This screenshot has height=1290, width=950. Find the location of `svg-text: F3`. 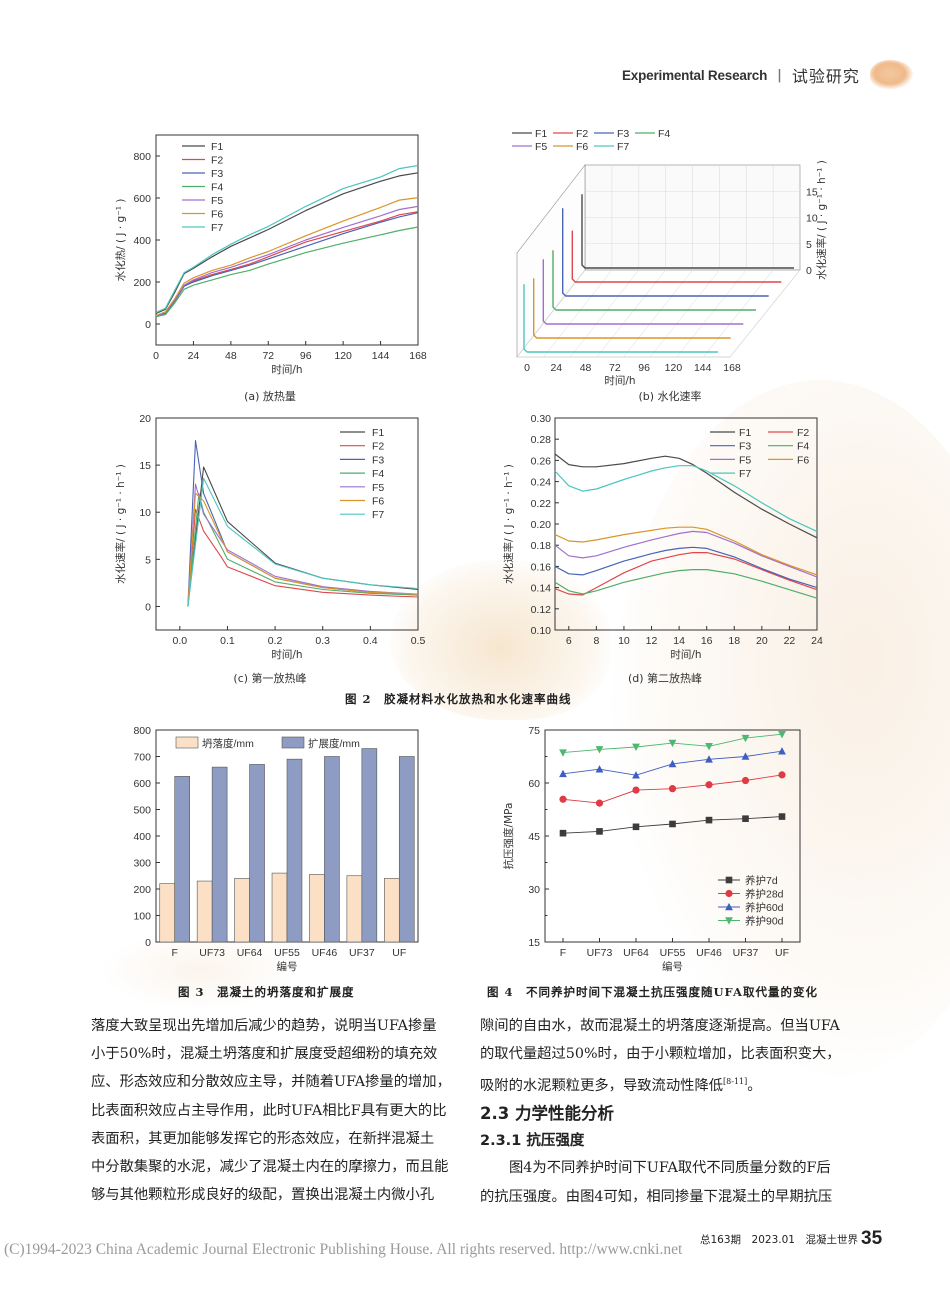

svg-text: F3 is located at coordinates (745, 447).